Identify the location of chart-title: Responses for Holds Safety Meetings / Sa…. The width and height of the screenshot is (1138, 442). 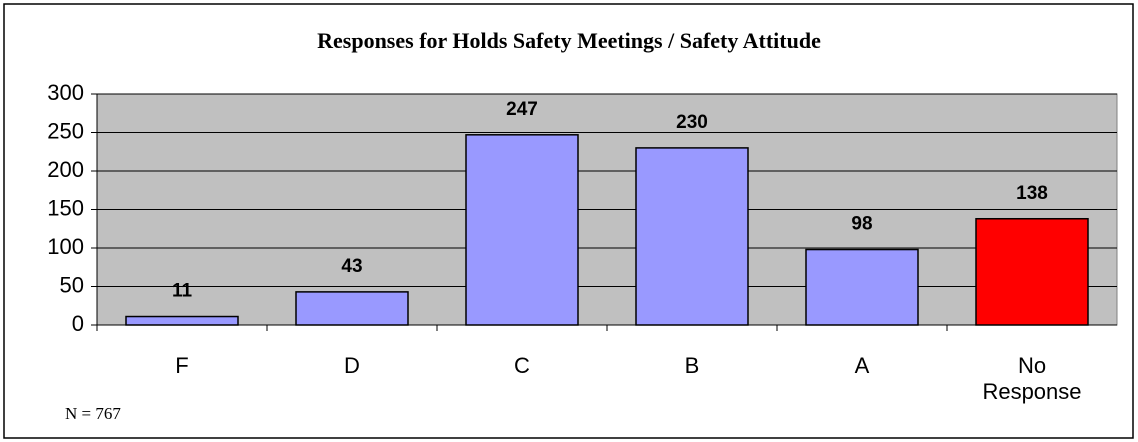
(569, 40).